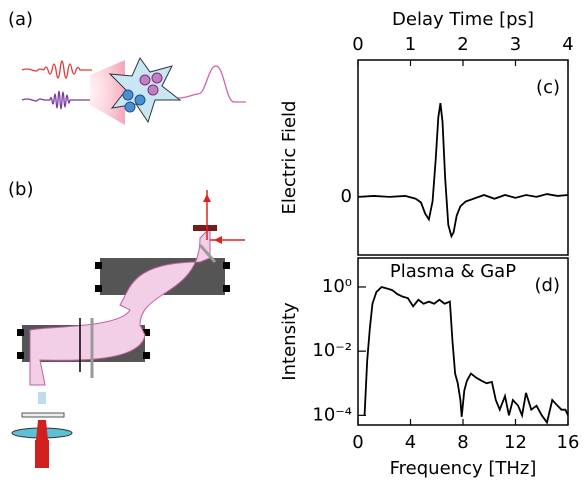  Describe the element at coordinates (20, 19) in the screenshot. I see `panel-label: (a)` at that location.